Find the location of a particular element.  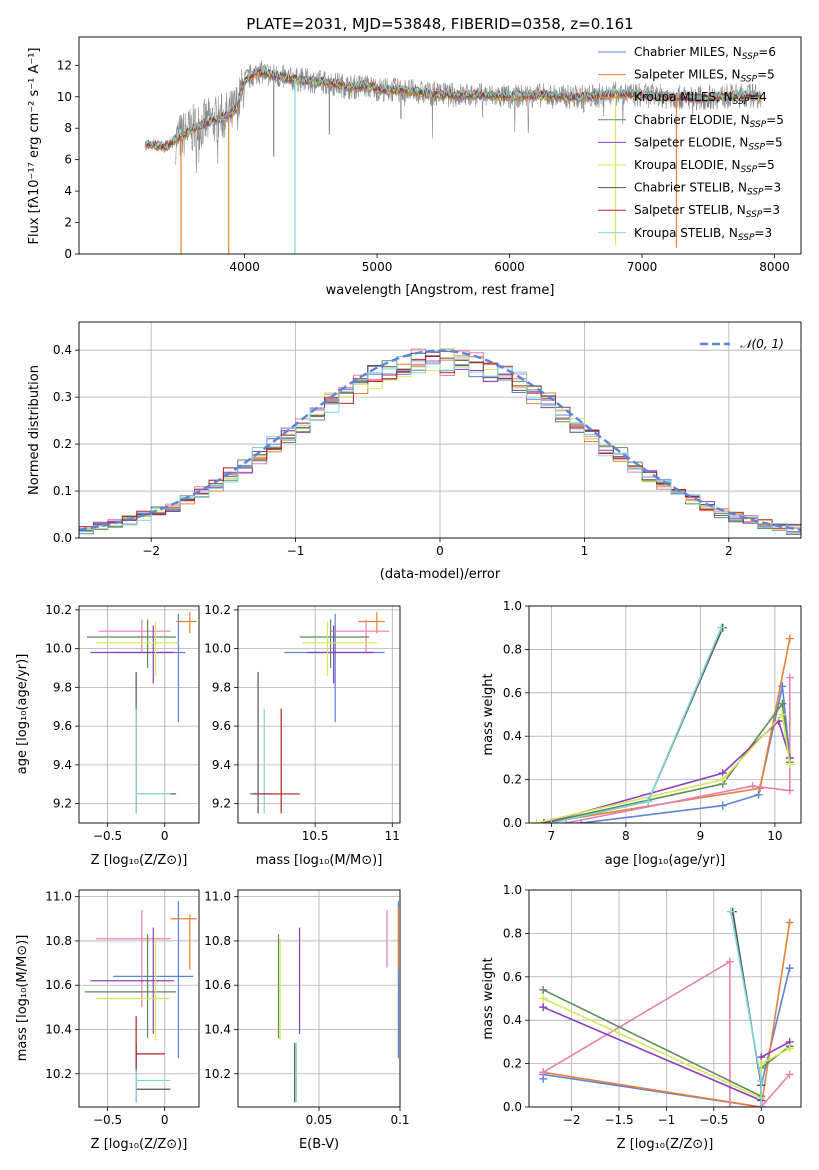

legend-label: Kroupa MILES, N is located at coordinates (683, 97).